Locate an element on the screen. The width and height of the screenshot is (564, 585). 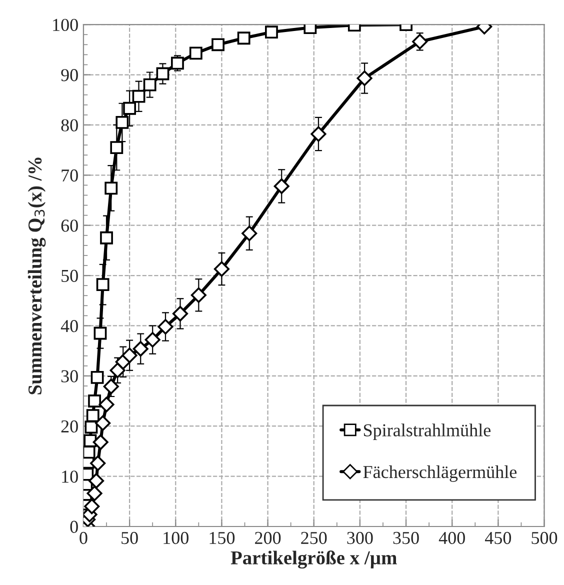
y-tick-label: 40 is located at coordinates (69, 326).